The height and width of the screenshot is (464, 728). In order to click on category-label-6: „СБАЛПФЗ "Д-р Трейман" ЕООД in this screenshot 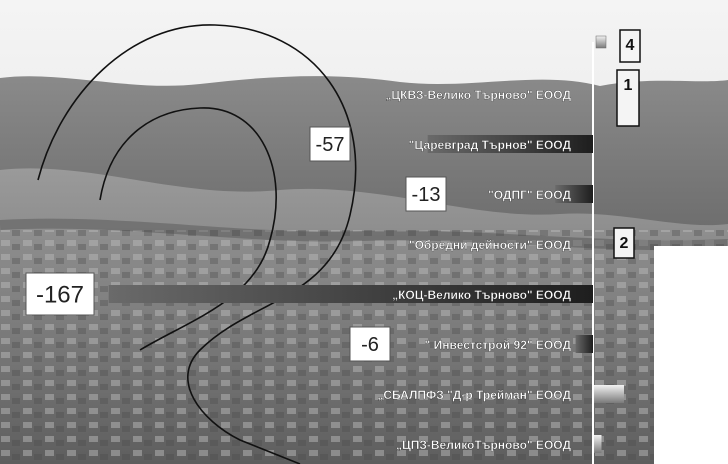, I will do `click(474, 395)`.